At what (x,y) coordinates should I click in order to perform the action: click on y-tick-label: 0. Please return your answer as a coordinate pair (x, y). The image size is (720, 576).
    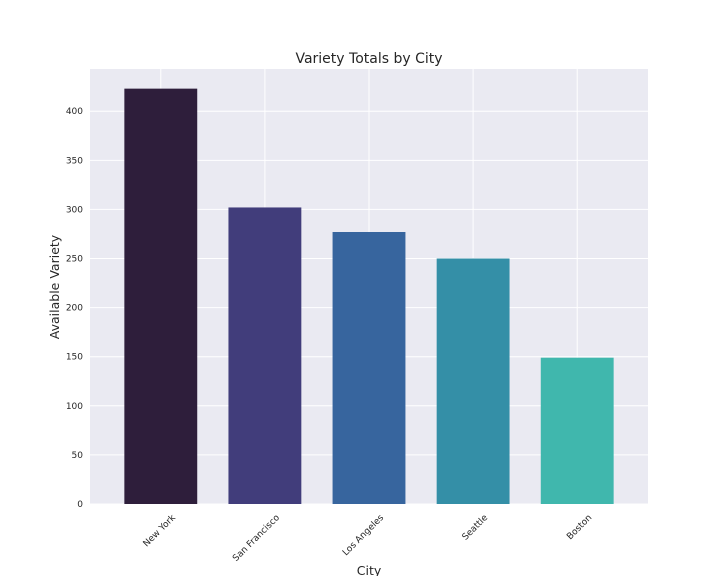
    Looking at the image, I should click on (80, 505).